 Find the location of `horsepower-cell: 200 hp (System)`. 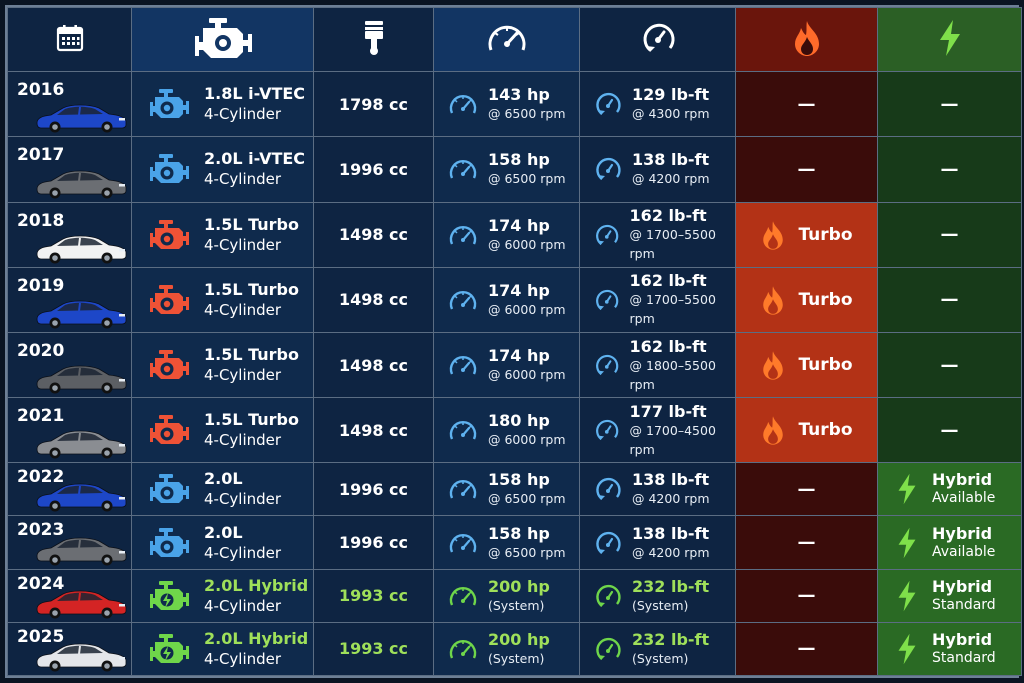

horsepower-cell: 200 hp (System) is located at coordinates (506, 595).